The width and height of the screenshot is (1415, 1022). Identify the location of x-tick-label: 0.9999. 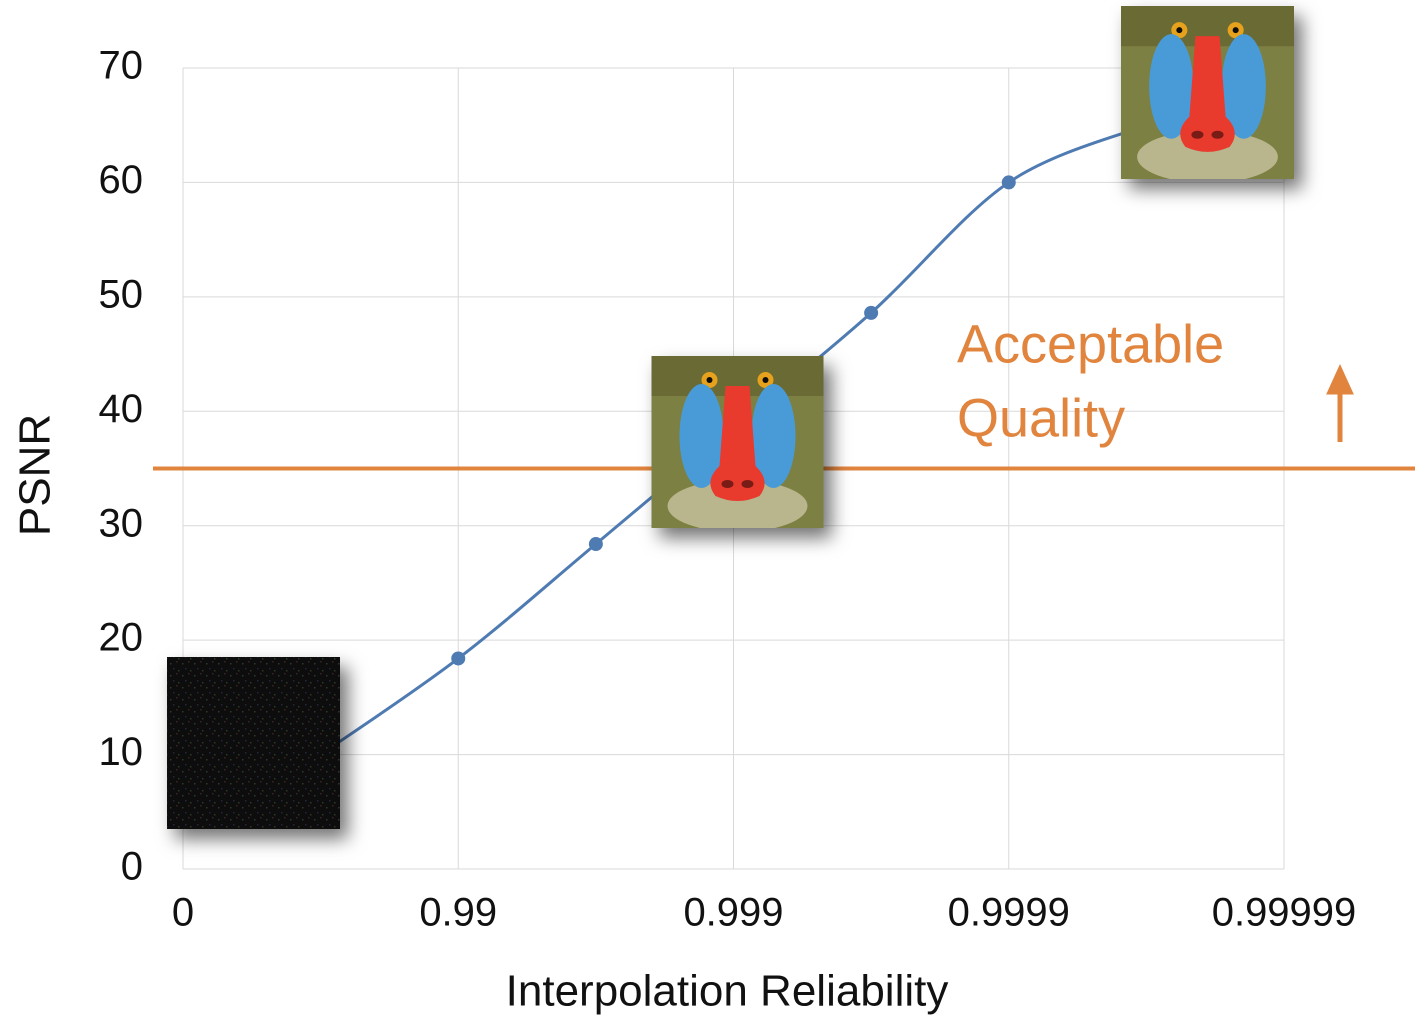
(1009, 913).